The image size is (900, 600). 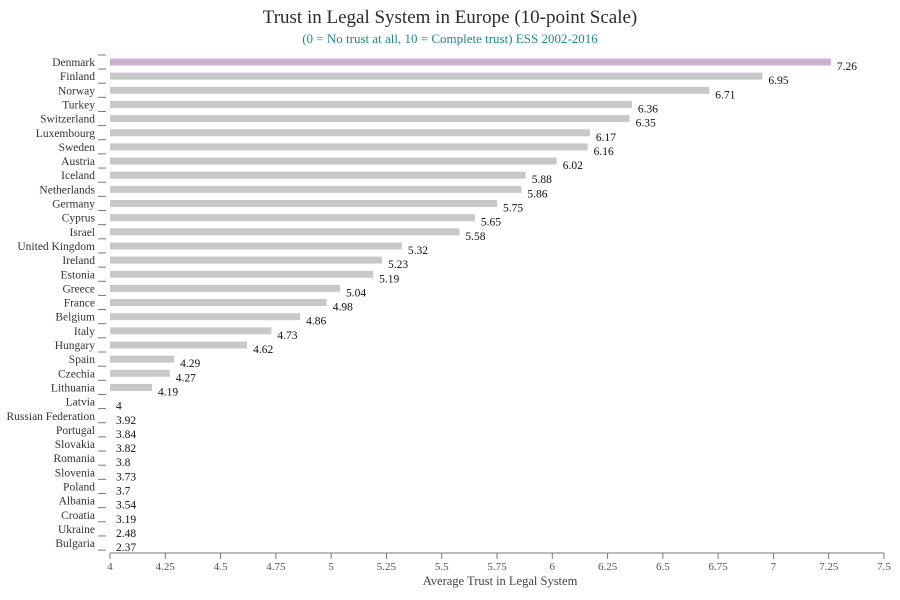 What do you see at coordinates (316, 189) in the screenshot?
I see `bar-netherlands` at bounding box center [316, 189].